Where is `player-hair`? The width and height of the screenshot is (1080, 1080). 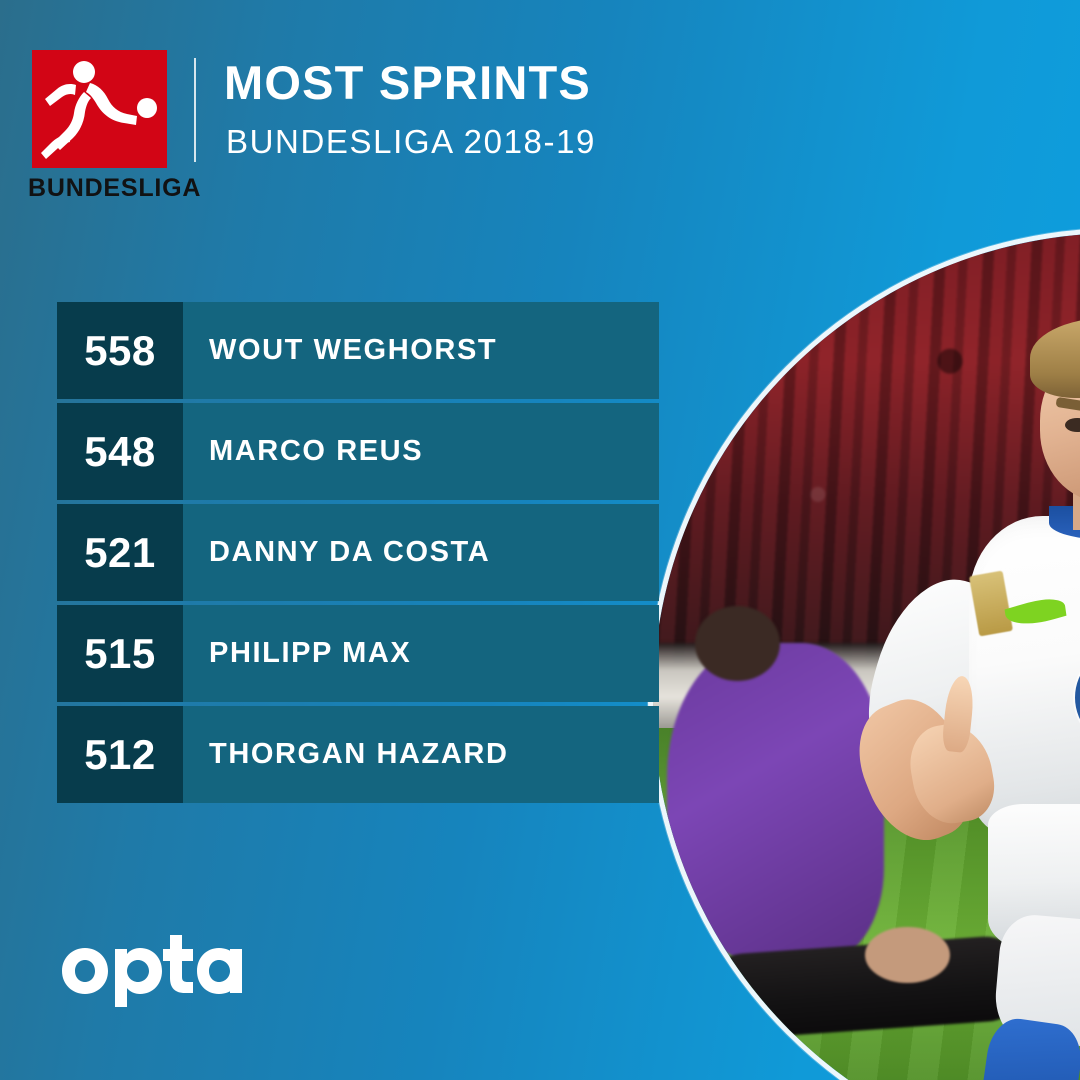
player-hair is located at coordinates (1055, 357).